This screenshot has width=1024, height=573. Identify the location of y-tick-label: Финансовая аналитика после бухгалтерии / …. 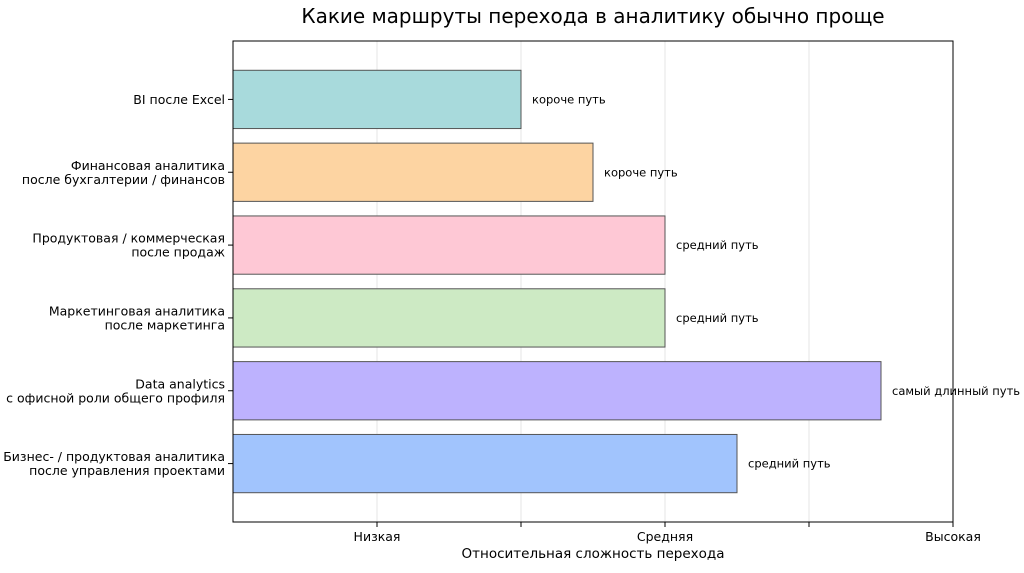
(123, 172).